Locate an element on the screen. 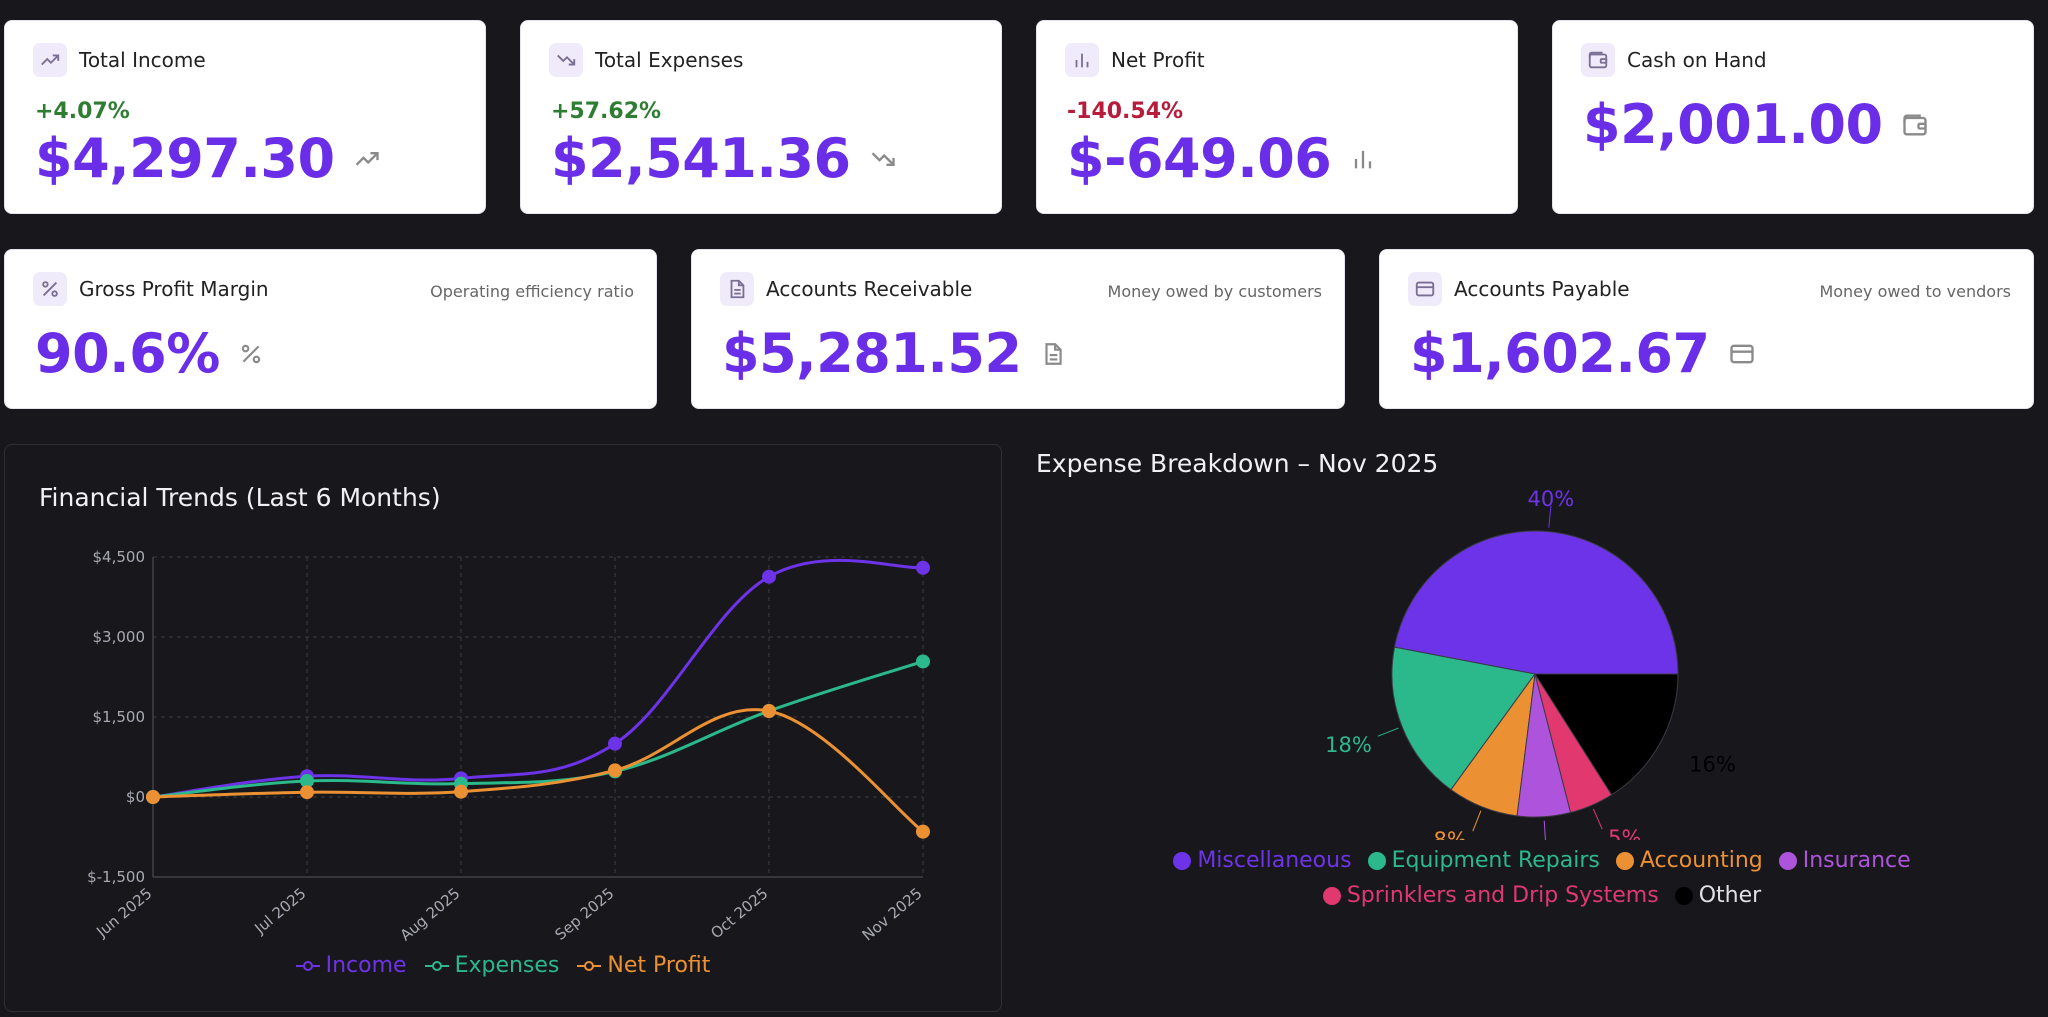  x-tick-label: Jul 2025 is located at coordinates (279, 911).